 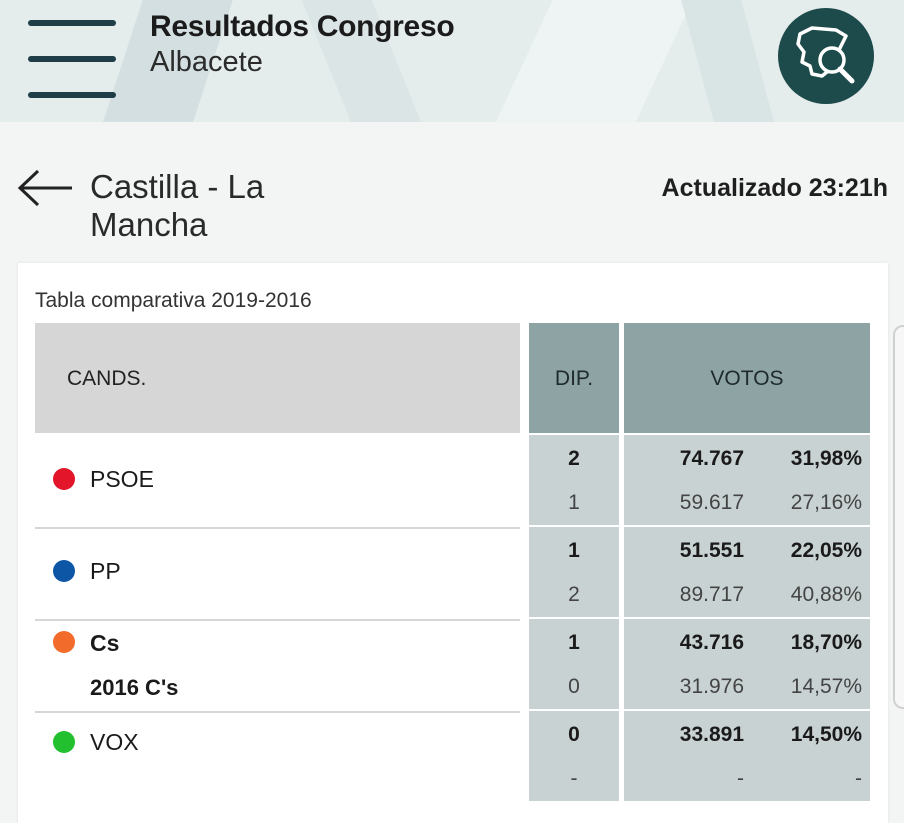 I want to click on arrow-left-icon, so click(x=44, y=188).